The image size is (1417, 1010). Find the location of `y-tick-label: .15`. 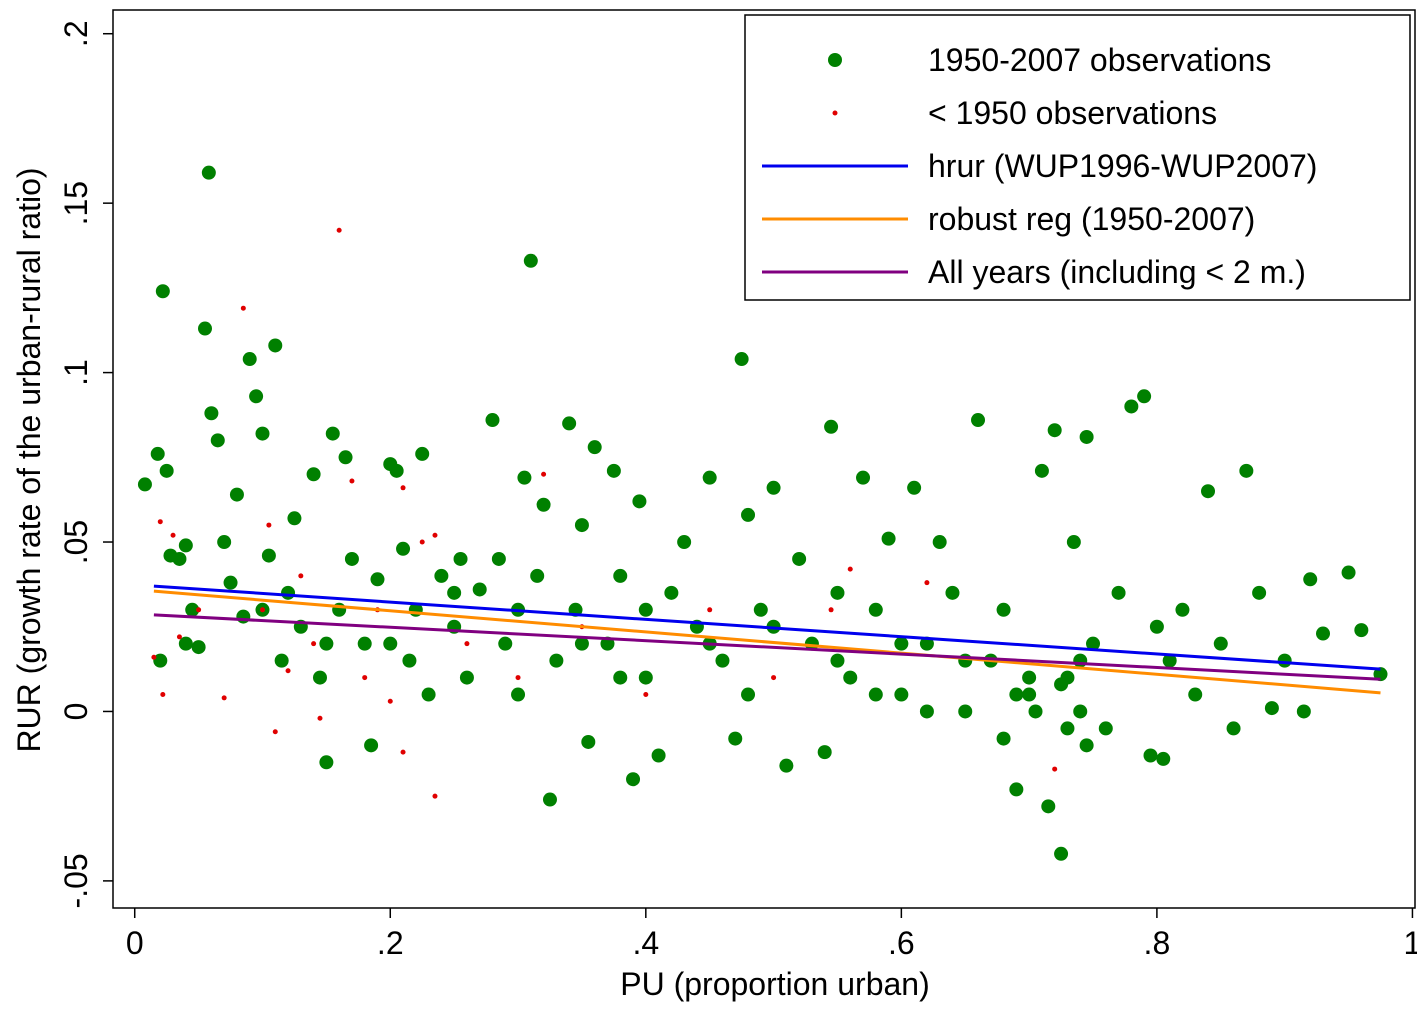

y-tick-label: .15 is located at coordinates (76, 203).